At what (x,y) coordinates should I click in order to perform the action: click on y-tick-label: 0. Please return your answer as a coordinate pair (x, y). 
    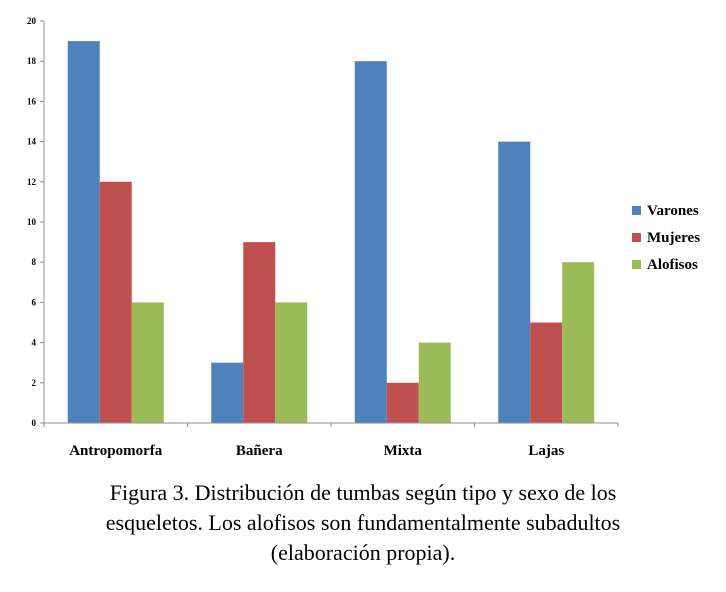
    Looking at the image, I should click on (34, 423).